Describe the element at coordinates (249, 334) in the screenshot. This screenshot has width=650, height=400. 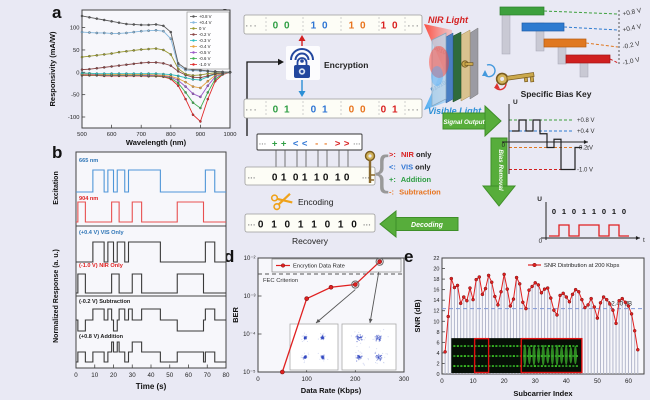
I see `svg-text: 10⁻⁴` at that location.